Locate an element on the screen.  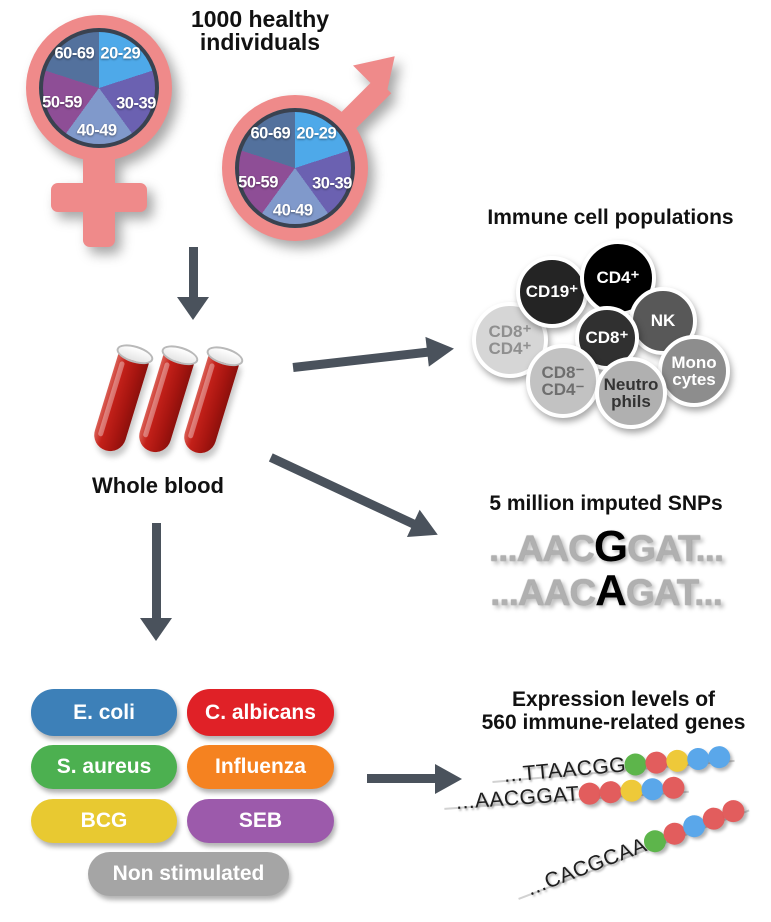
pill-label: SEB is located at coordinates (260, 820).